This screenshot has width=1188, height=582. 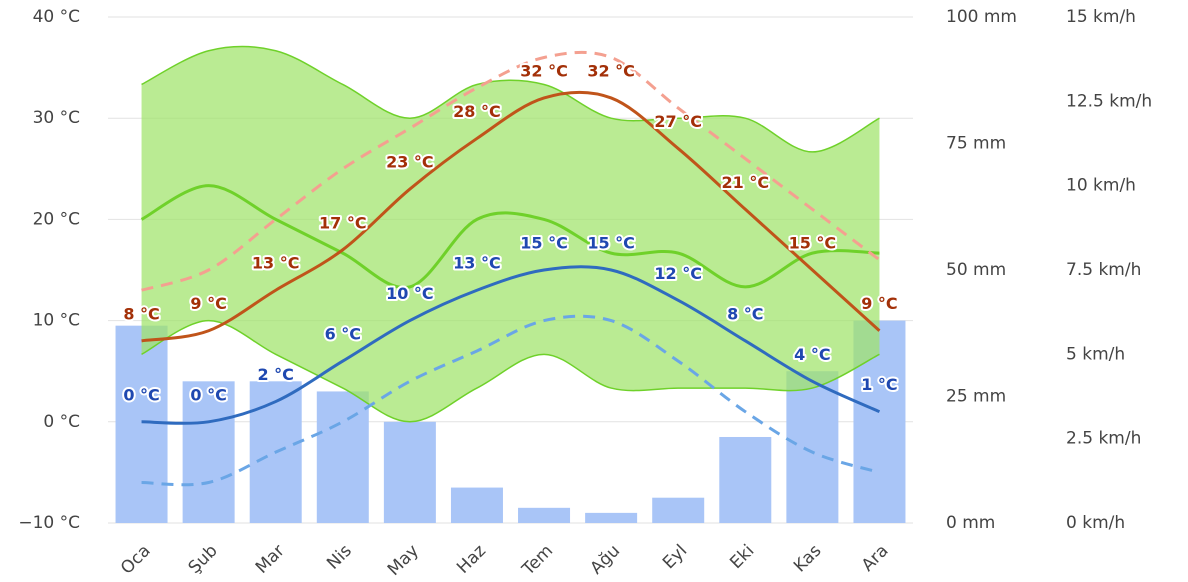 What do you see at coordinates (343, 334) in the screenshot?
I see `data-label: 6 °C` at bounding box center [343, 334].